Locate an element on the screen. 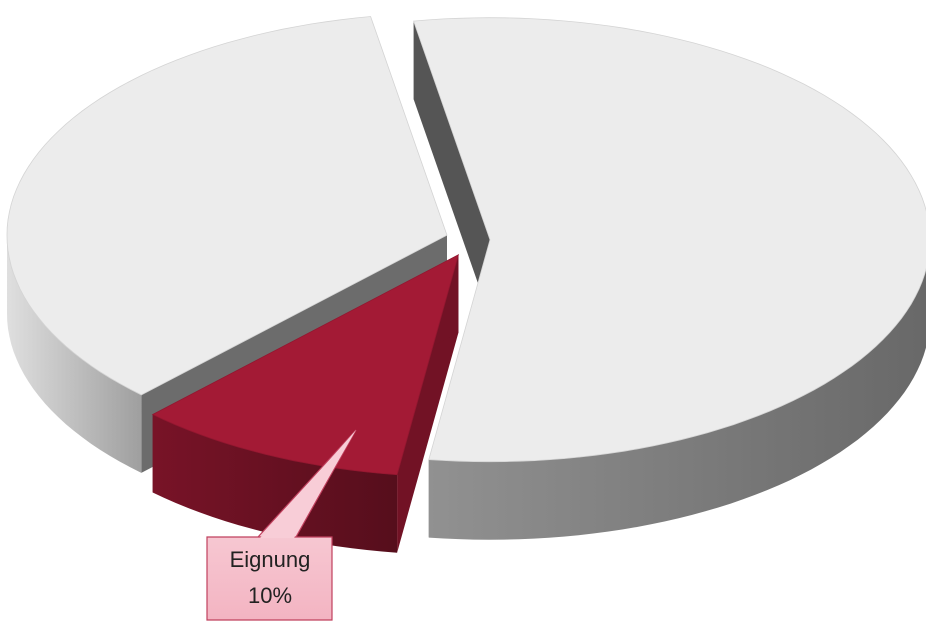 Image resolution: width=926 pixels, height=624 pixels. callout-pointer is located at coordinates (308, 484).